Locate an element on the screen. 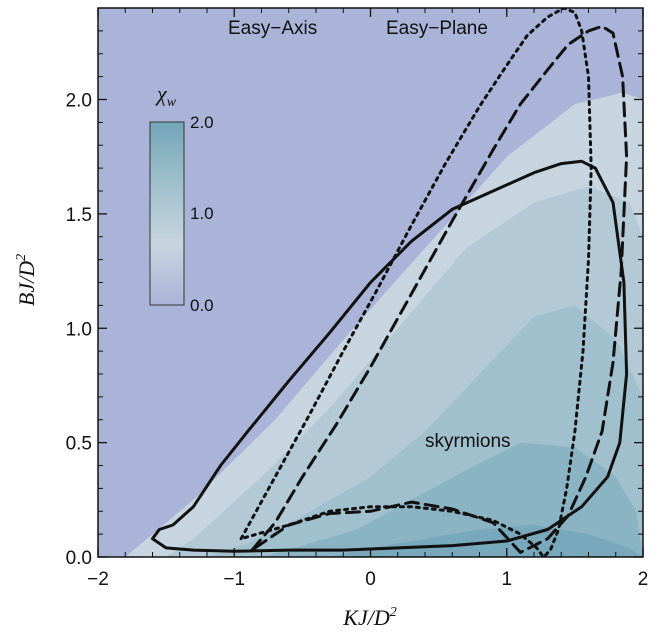  annotation-easy-plane: Easy−Plane is located at coordinates (437, 28).